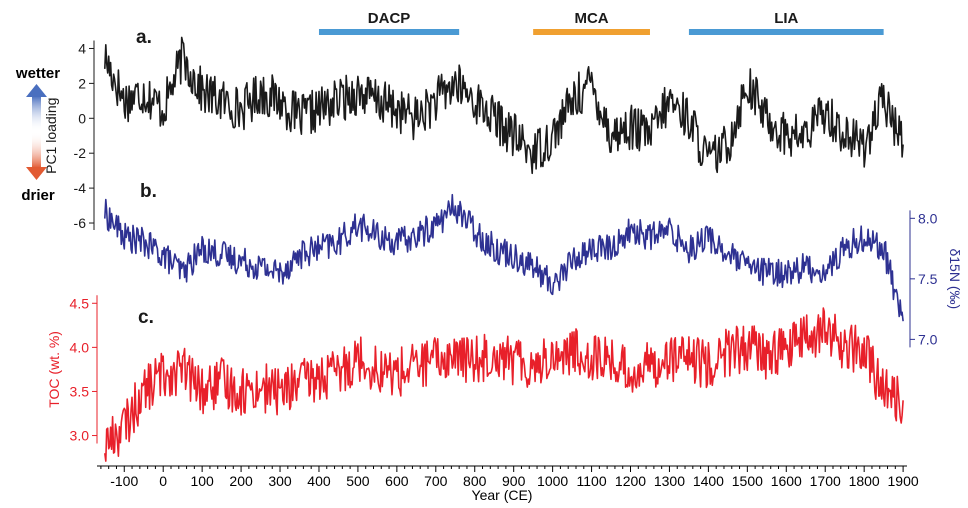  I want to click on x-tick-label: 1400, so click(708, 481).